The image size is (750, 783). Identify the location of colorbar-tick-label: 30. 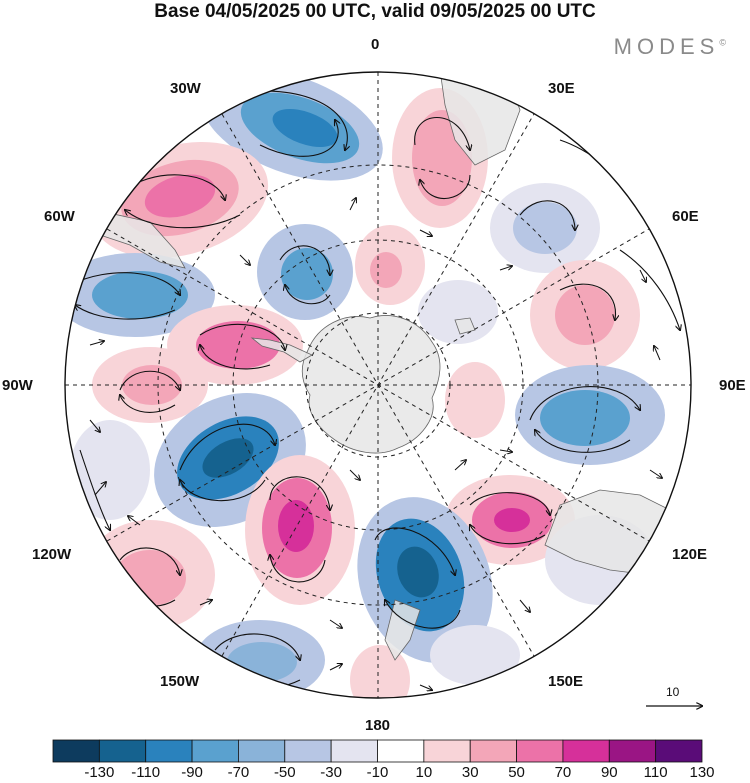
(470, 772).